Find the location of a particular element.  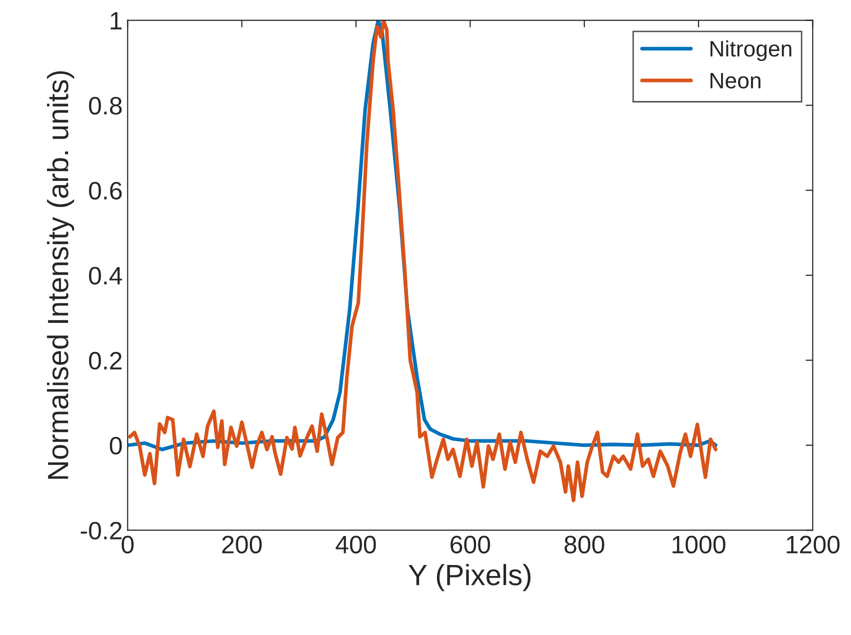

x-tick-label: 600 is located at coordinates (470, 545).